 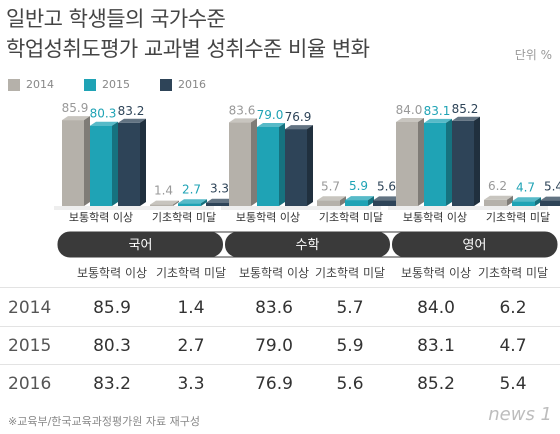 I want to click on data-label: 5.7, so click(x=330, y=186).